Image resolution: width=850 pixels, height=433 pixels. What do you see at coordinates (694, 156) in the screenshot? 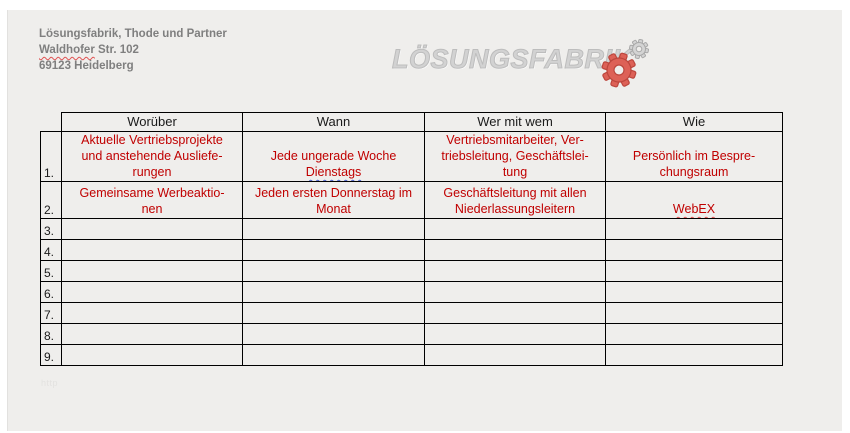
I see `cell-wie-1: Persönlich im Bespre- chungsraum` at bounding box center [694, 156].